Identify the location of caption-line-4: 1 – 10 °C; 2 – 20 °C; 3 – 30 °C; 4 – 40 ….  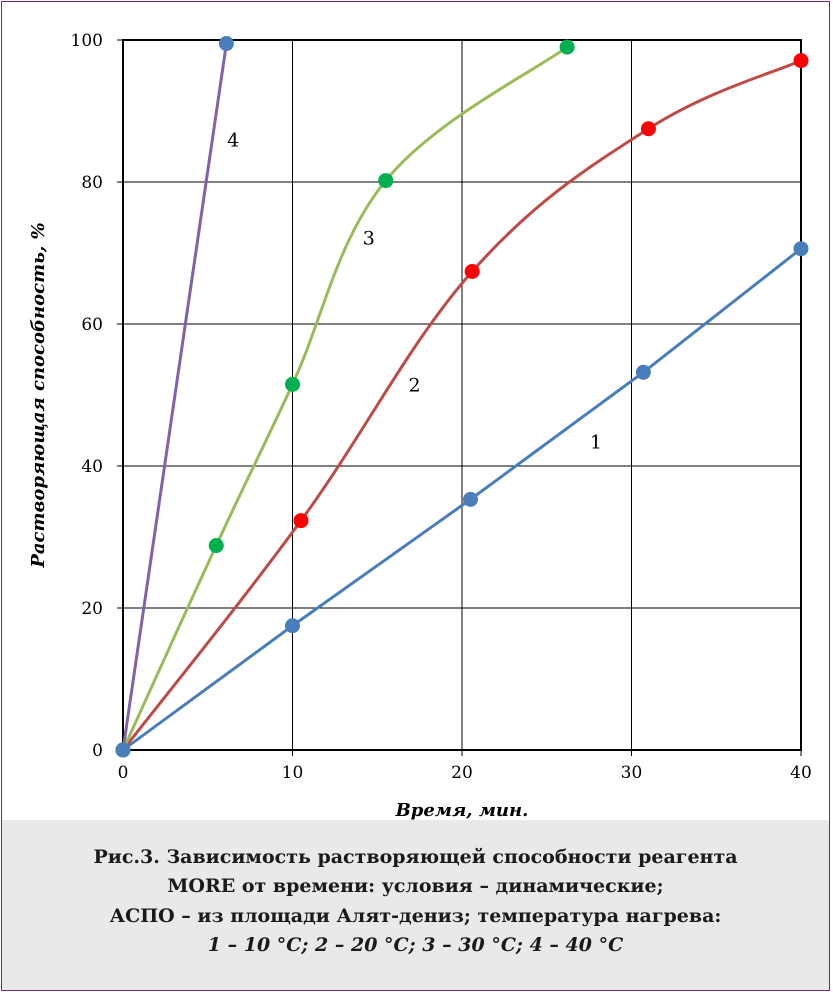
(415, 945).